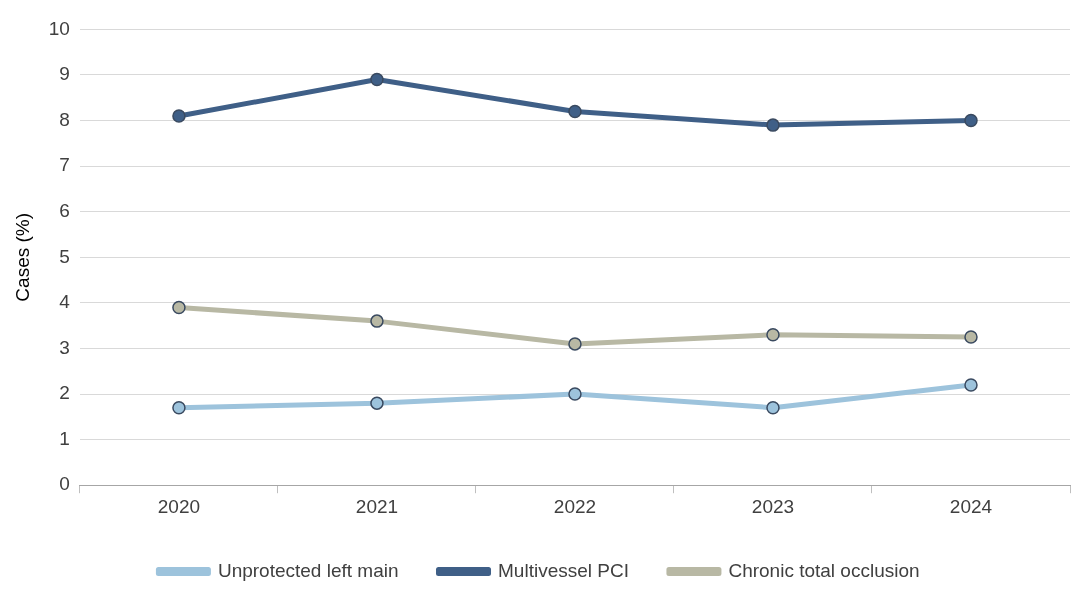  What do you see at coordinates (377, 506) in the screenshot?
I see `x-tick-label: 2021` at bounding box center [377, 506].